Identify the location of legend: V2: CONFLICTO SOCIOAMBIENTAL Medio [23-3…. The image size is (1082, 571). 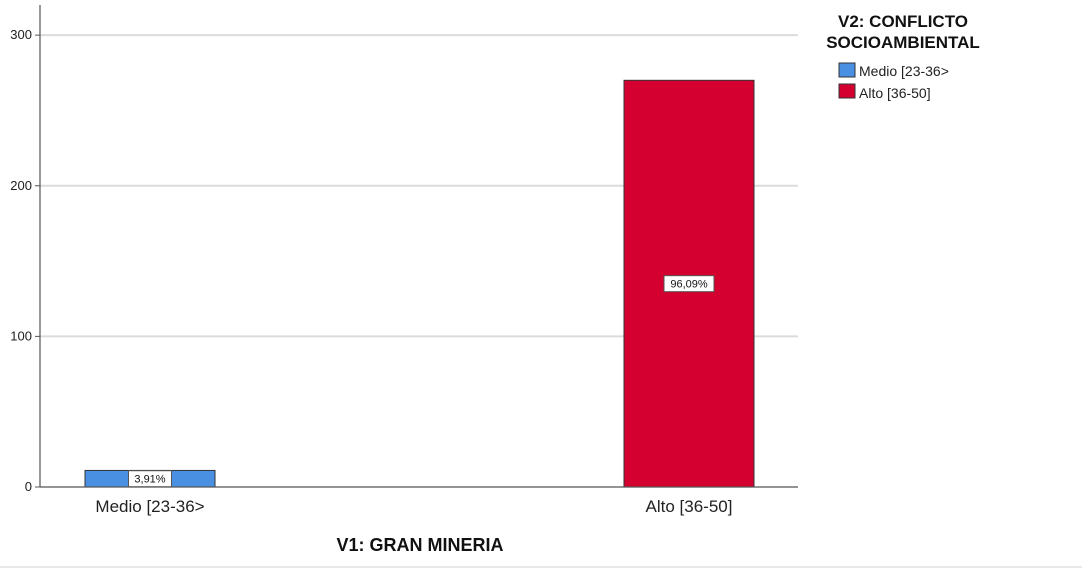
(903, 56).